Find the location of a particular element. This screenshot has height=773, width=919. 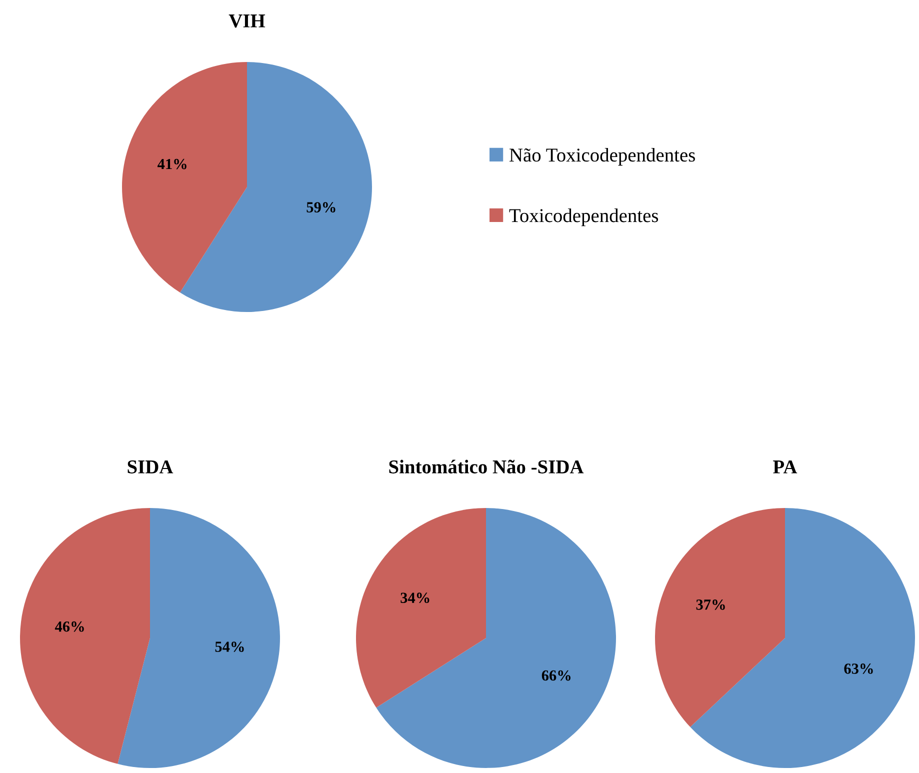

data-label: 59% is located at coordinates (321, 207).